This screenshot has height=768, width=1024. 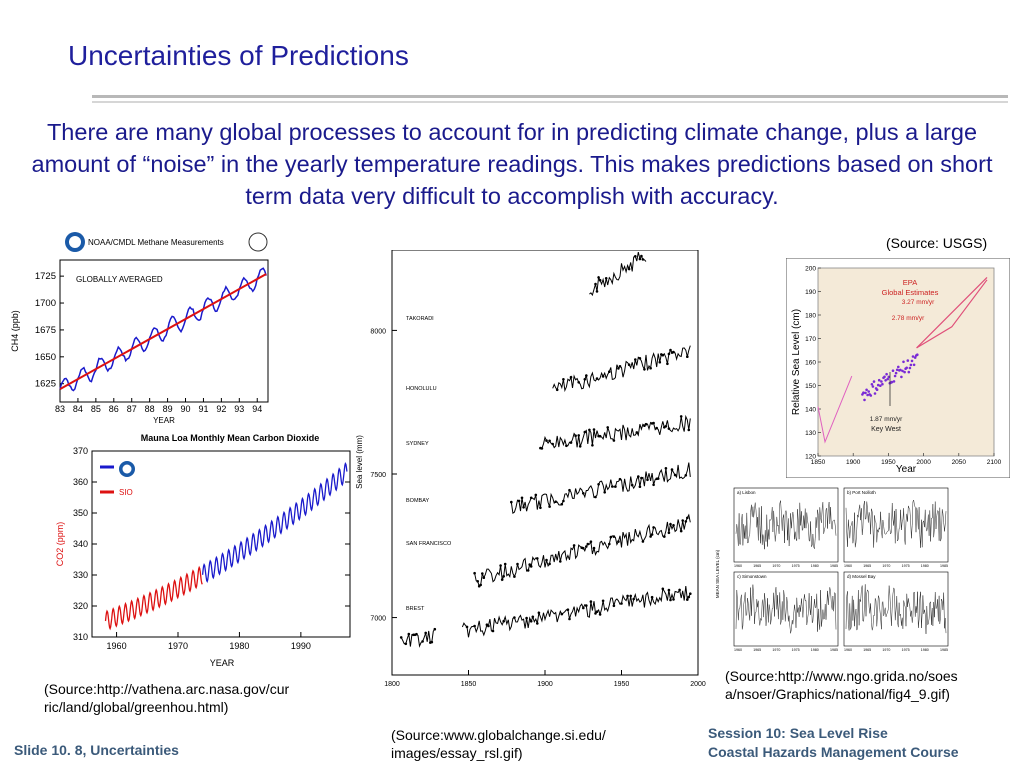 What do you see at coordinates (168, 409) in the screenshot?
I see `methane-x-tick-label: 89` at bounding box center [168, 409].